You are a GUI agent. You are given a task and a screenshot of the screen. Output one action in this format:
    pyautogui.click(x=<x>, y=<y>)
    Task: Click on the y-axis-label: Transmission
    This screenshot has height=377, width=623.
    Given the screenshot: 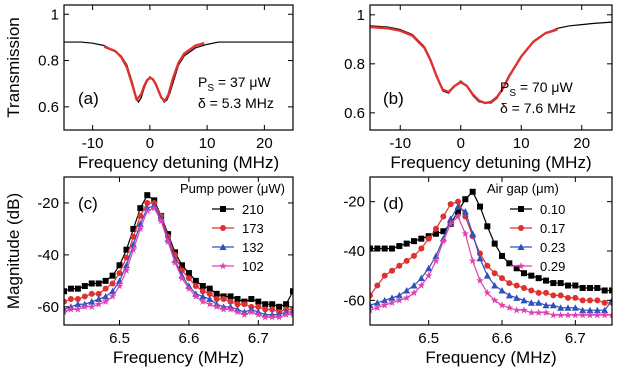 What is the action you would take?
    pyautogui.click(x=13, y=67)
    